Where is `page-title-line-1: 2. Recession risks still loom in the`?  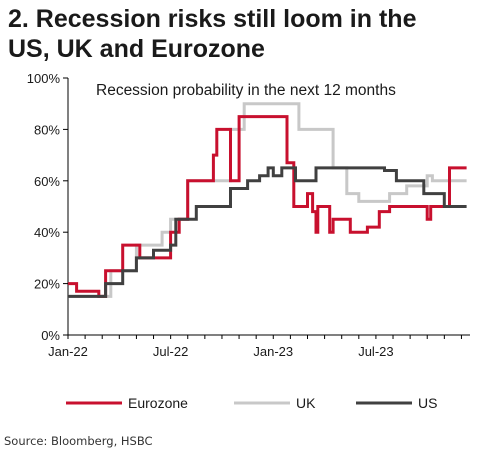 page-title-line-1: 2. Recession risks still loom in the is located at coordinates (212, 19).